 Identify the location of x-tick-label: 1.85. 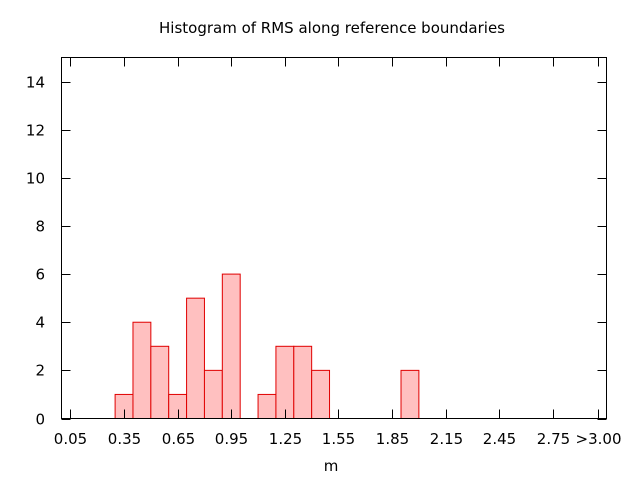
(392, 439).